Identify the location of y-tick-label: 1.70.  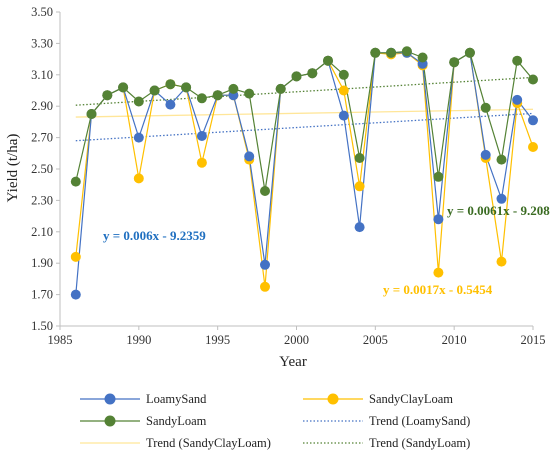
(42, 295).